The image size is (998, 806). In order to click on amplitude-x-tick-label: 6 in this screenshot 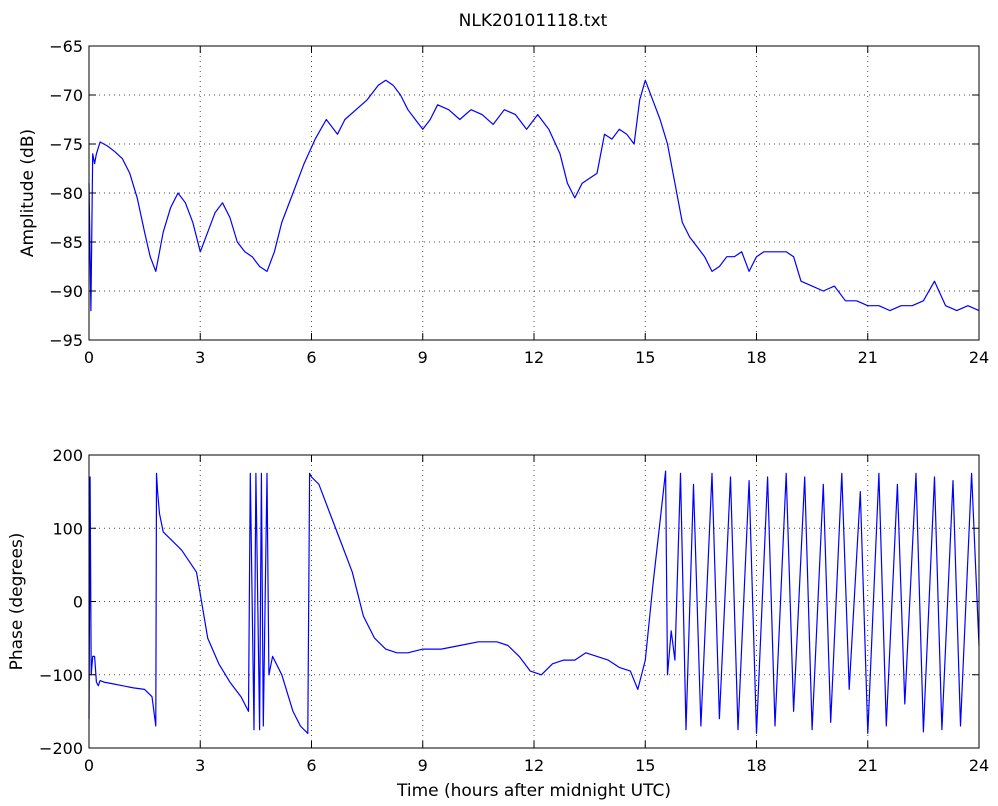, I will do `click(311, 357)`.